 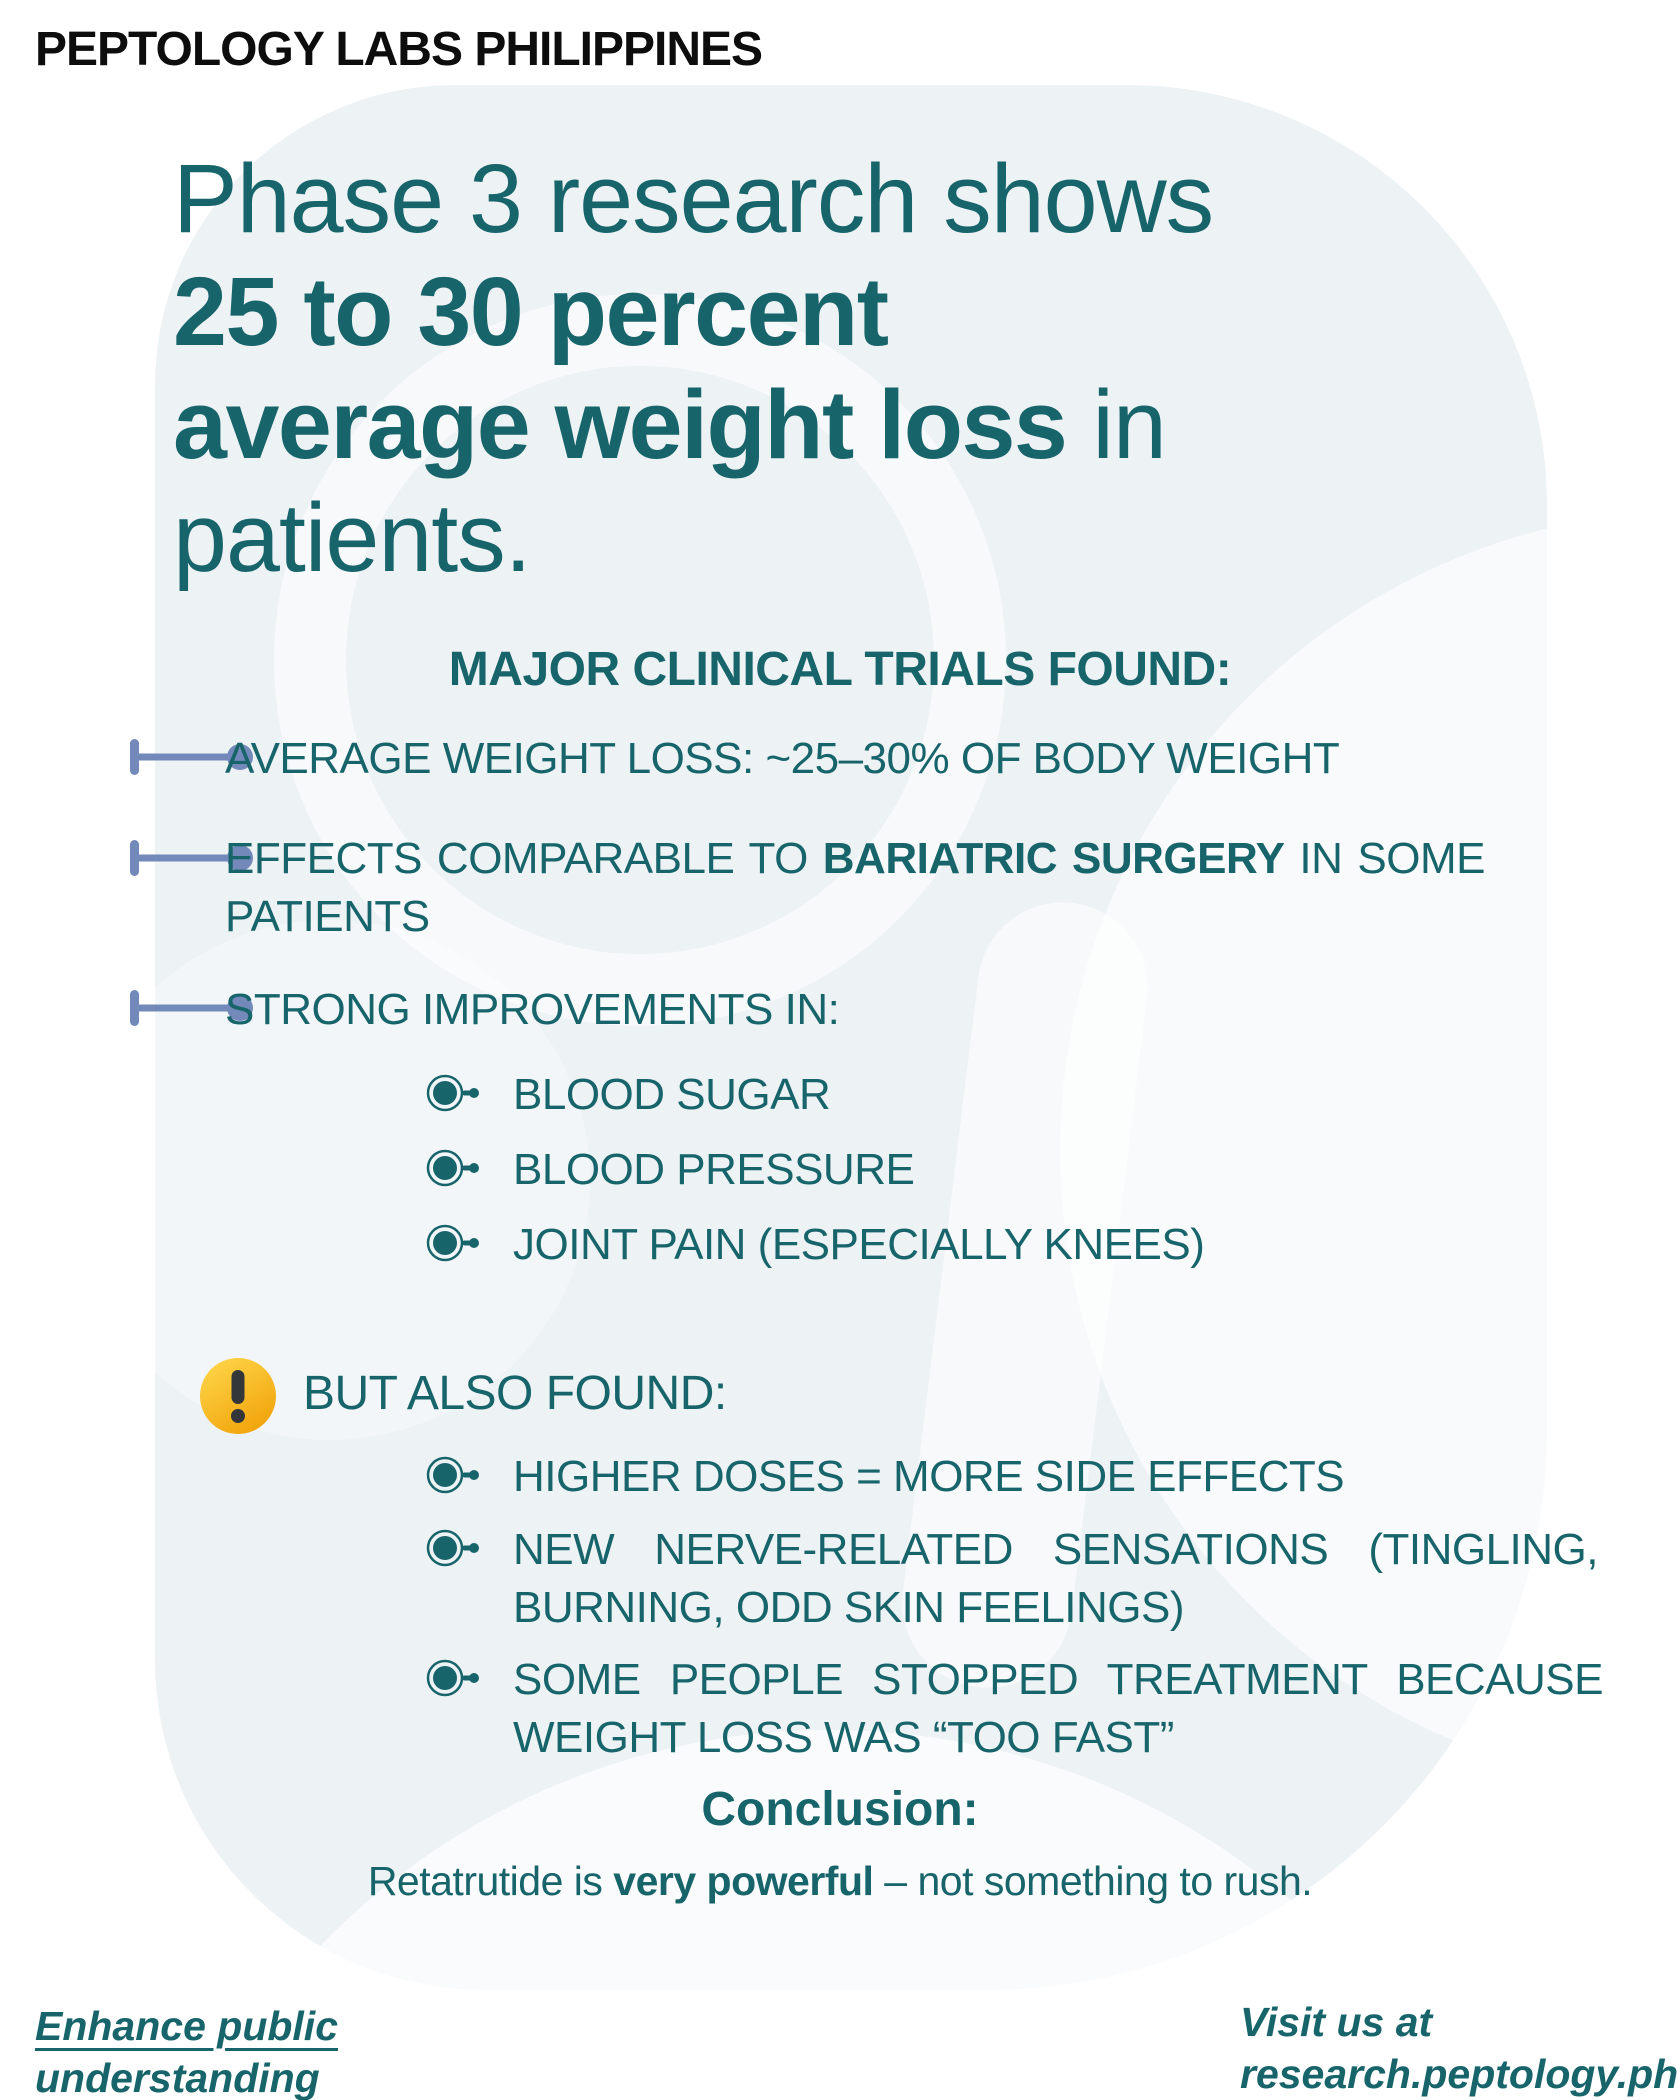 What do you see at coordinates (352, 537) in the screenshot?
I see `hero-line-4: patients.` at bounding box center [352, 537].